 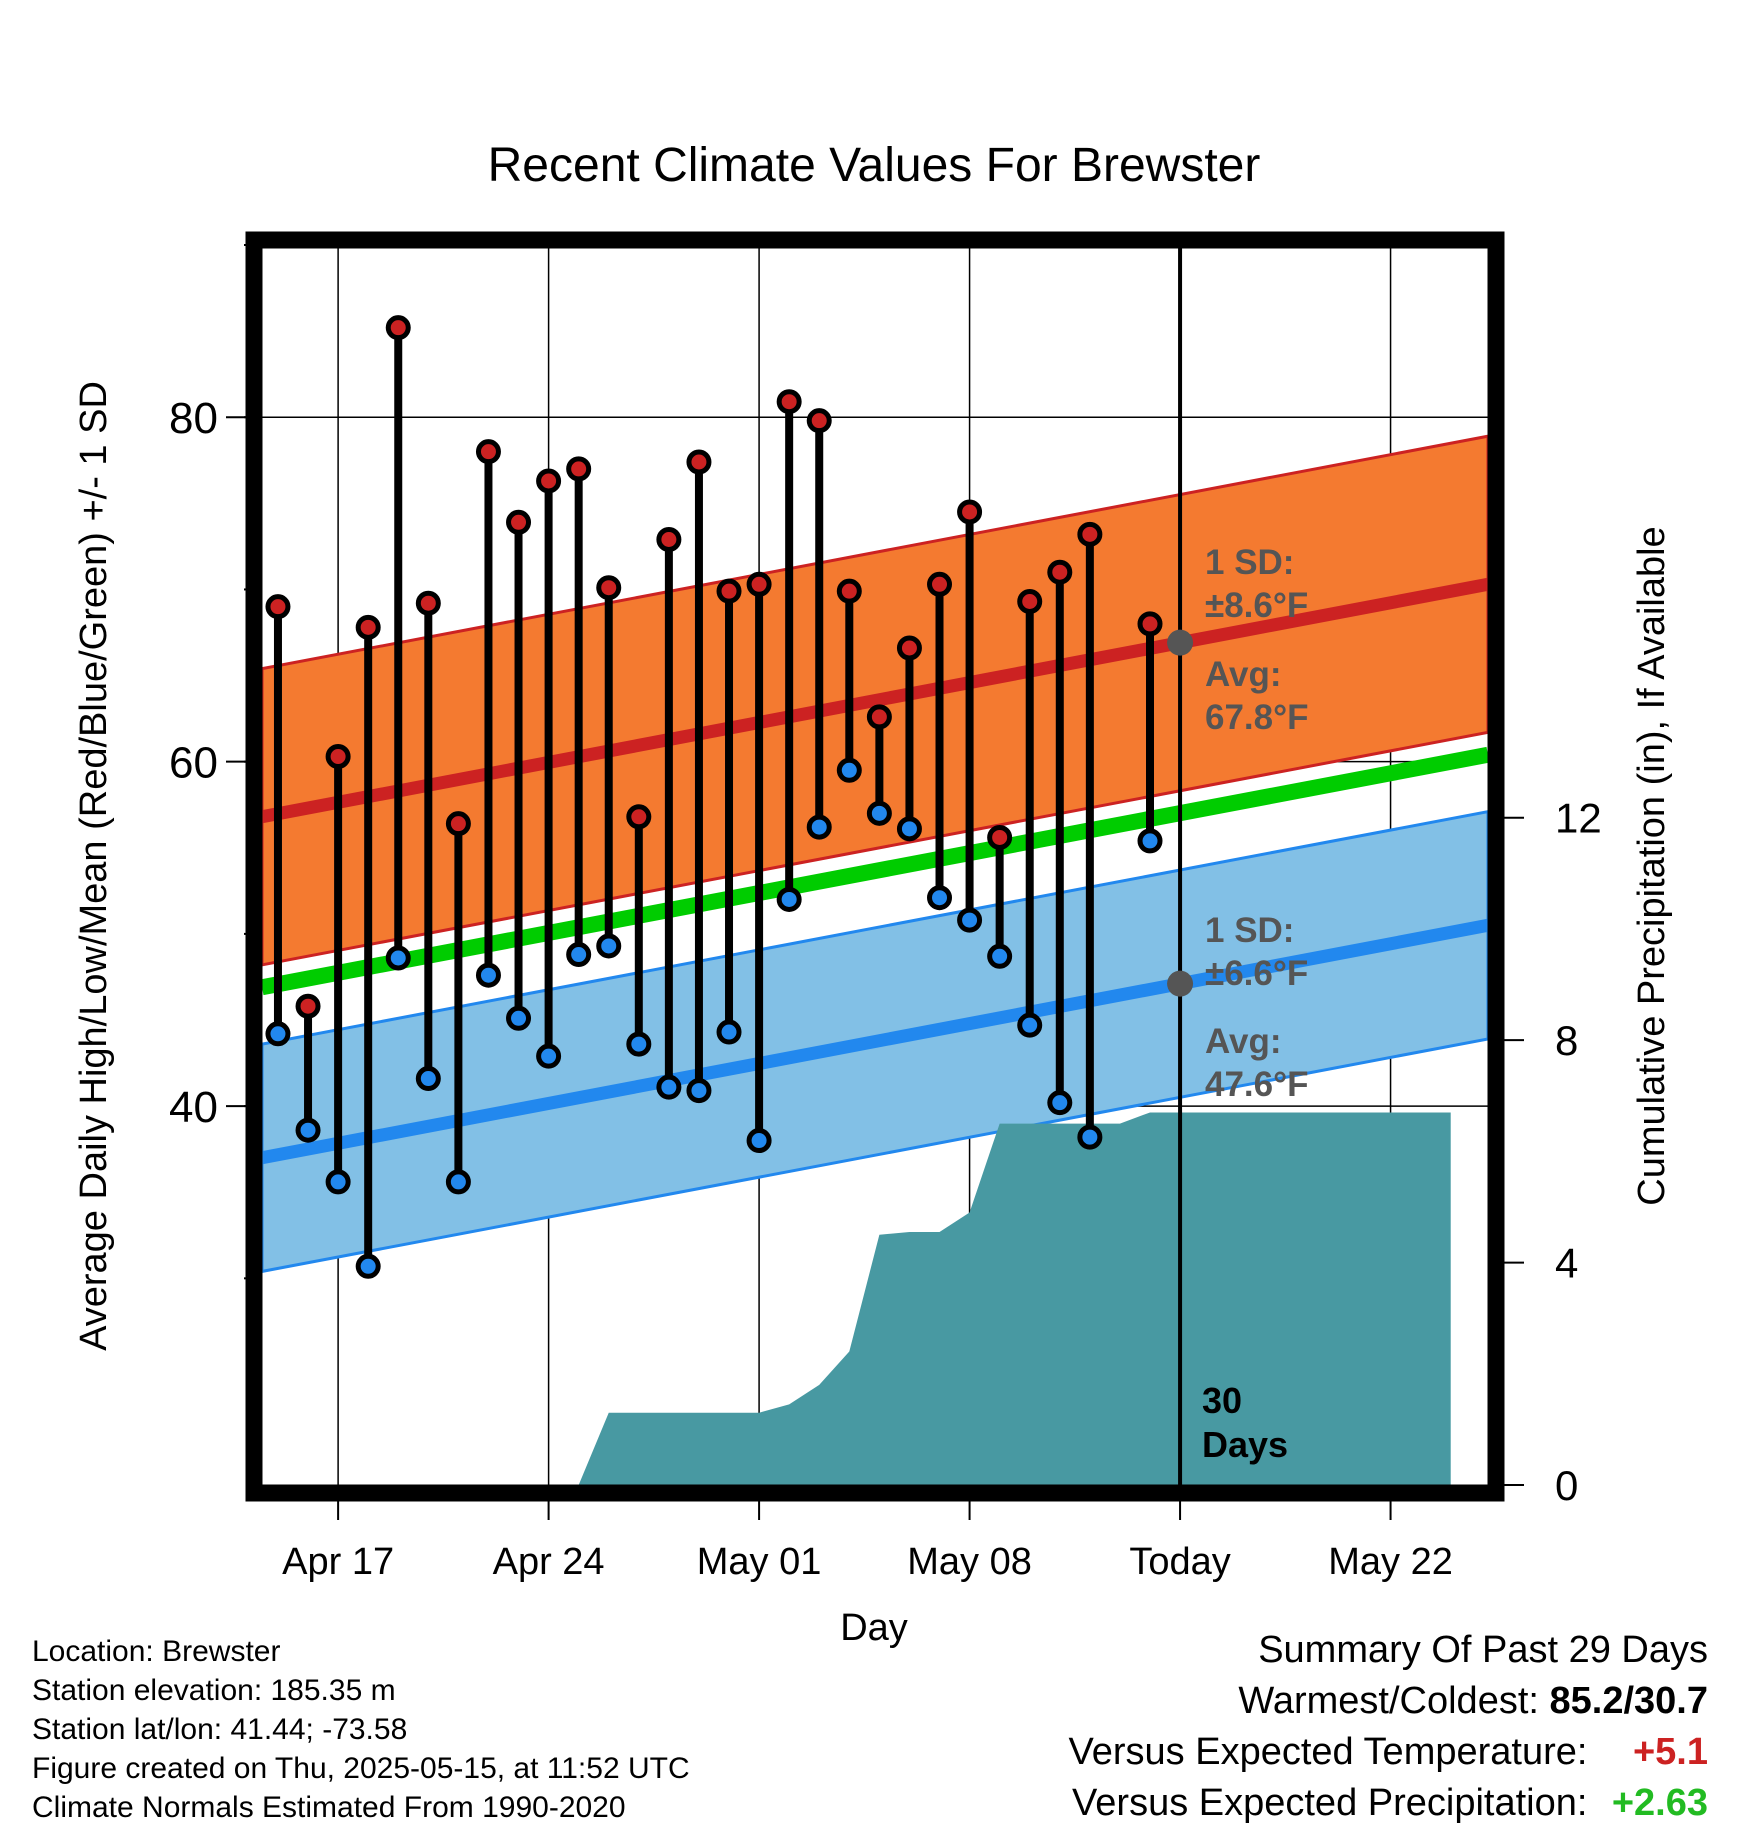 I want to click on low-avg-label: Avg:, so click(x=1243, y=1041).